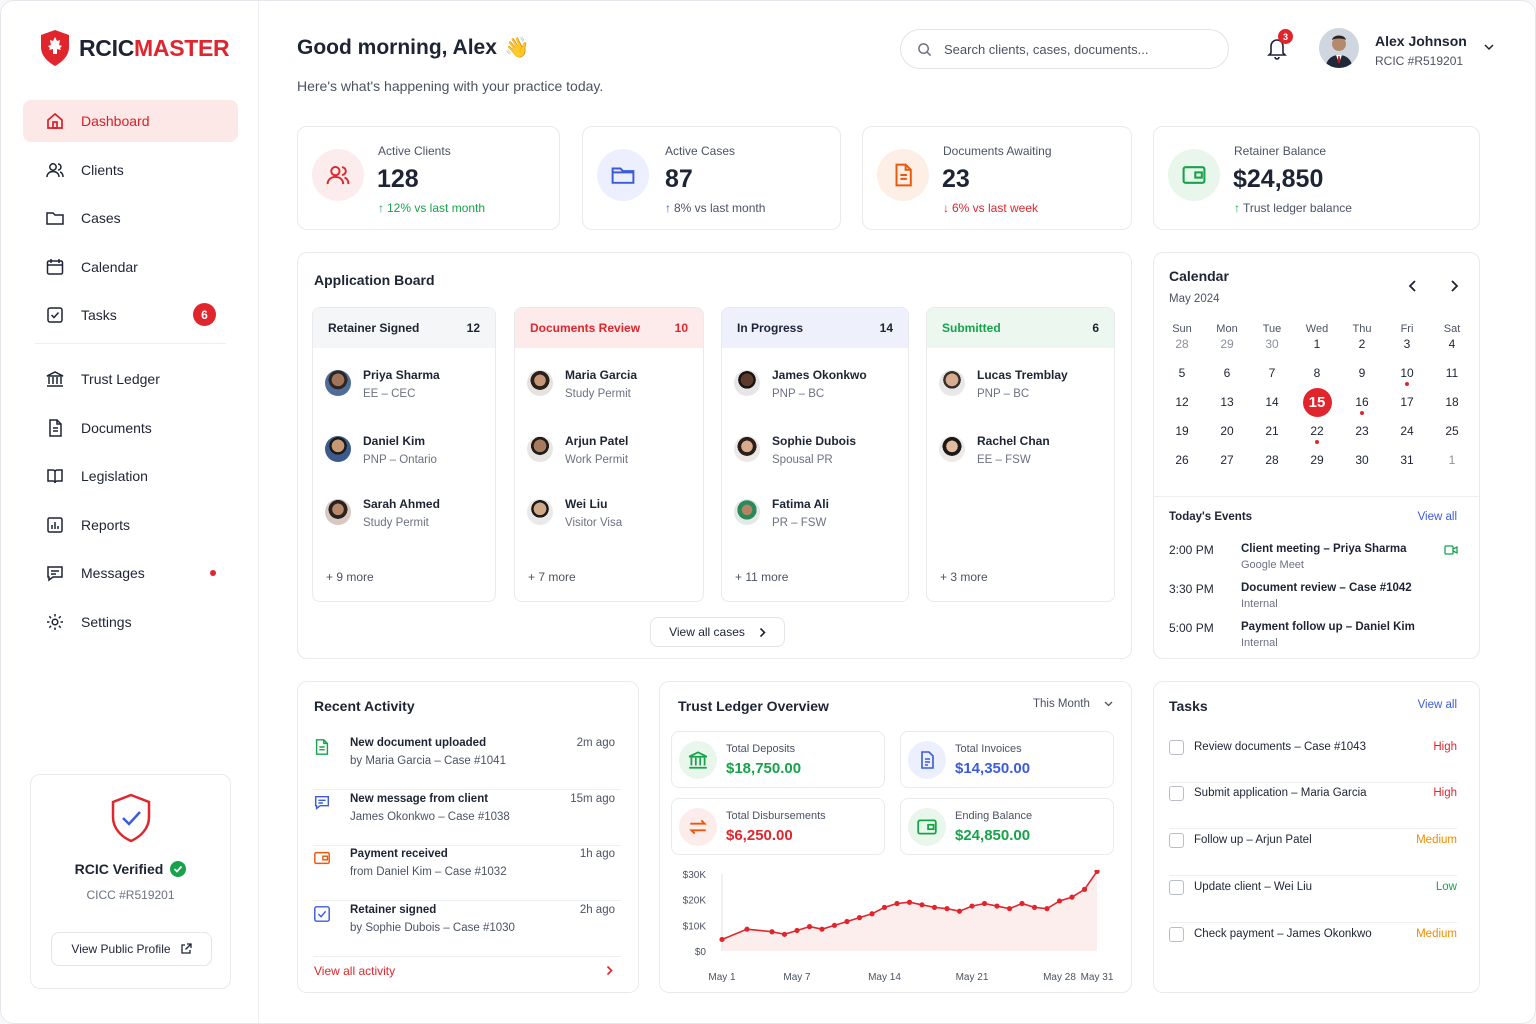 The image size is (1536, 1024). Describe the element at coordinates (1437, 517) in the screenshot. I see `events-view-all-link: View all` at that location.